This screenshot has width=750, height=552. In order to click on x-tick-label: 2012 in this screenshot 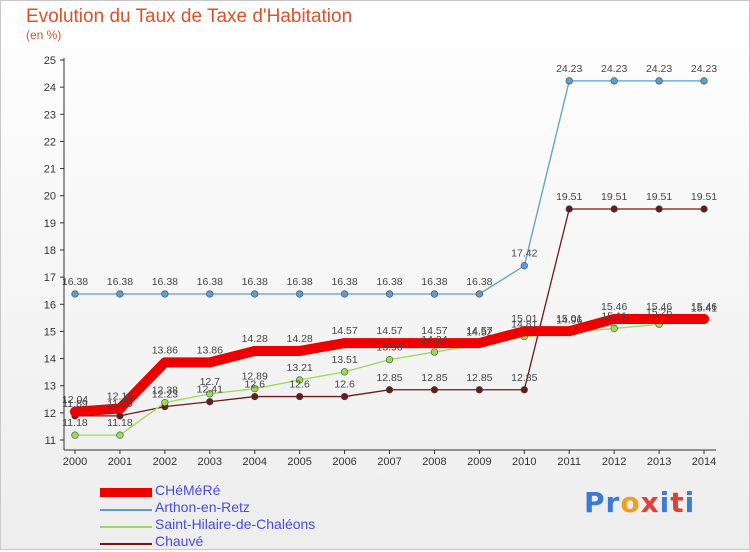, I will do `click(614, 462)`.